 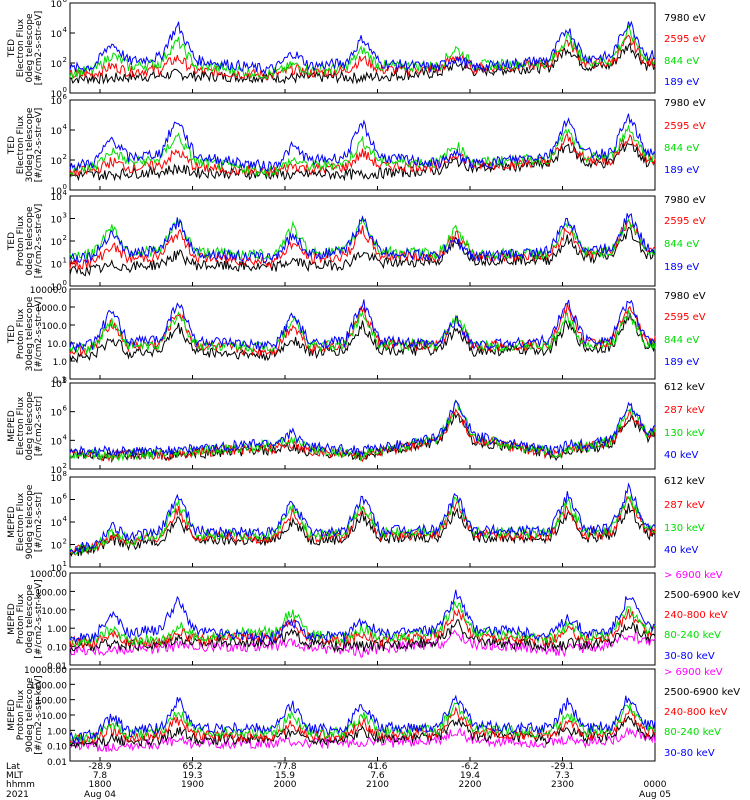 I want to click on series-line-40-kev, so click(x=362, y=518).